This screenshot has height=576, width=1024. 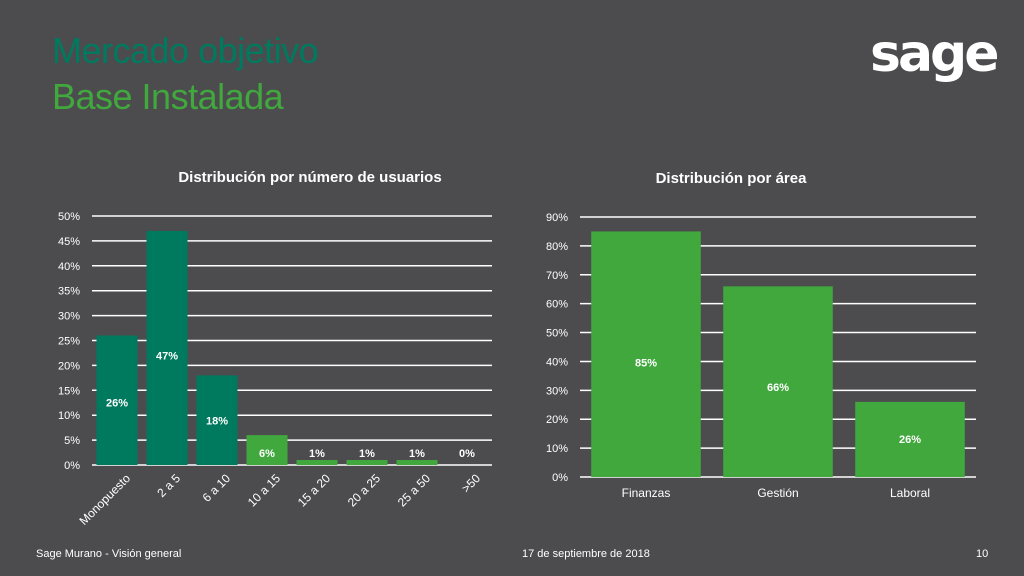 I want to click on y-tick-label: 90%, so click(x=557, y=218).